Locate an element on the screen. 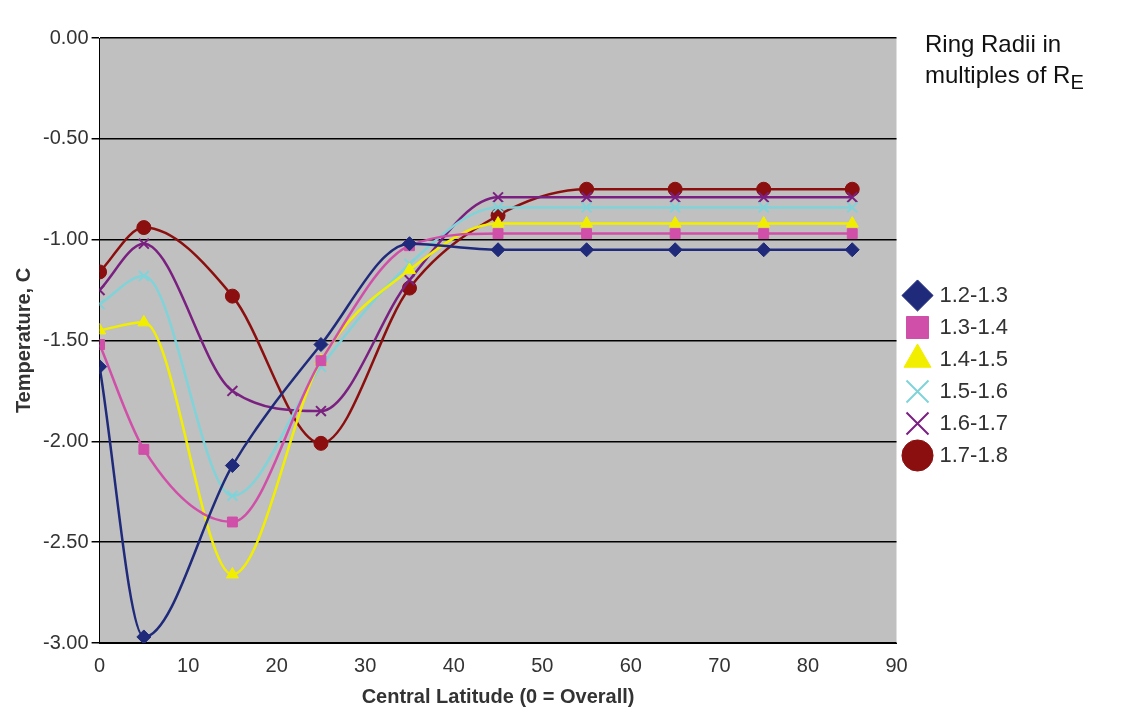 Image resolution: width=1137 pixels, height=725 pixels. legend-title: Ring Radii in multiples of R$_{E}$ is located at coordinates (1005, 62).